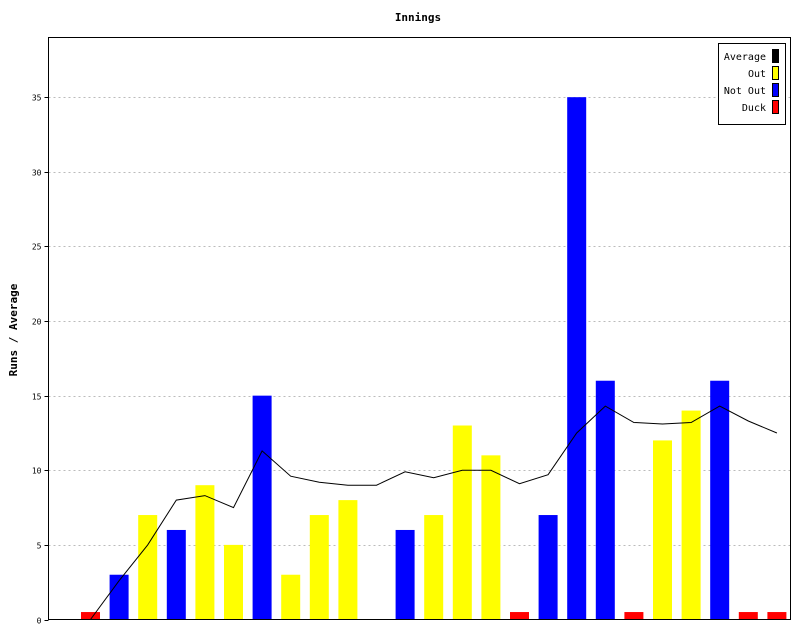 The image size is (800, 640). What do you see at coordinates (39, 546) in the screenshot?
I see `y-tick-label: 5` at bounding box center [39, 546].